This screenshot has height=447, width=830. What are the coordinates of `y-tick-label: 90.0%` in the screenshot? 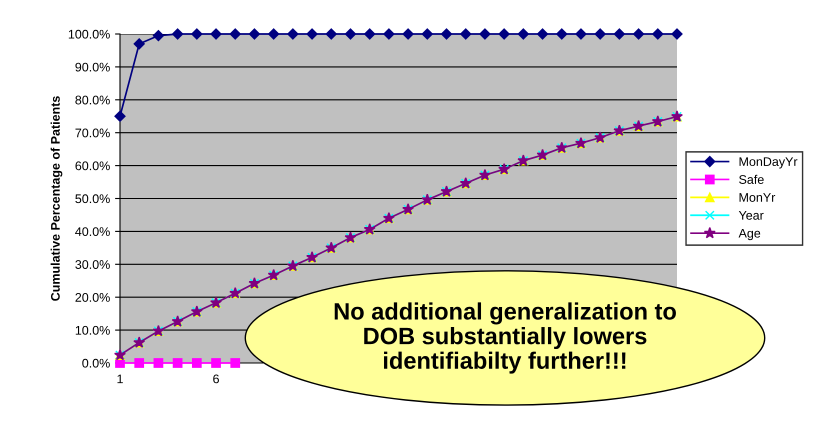 It's located at (92, 67).